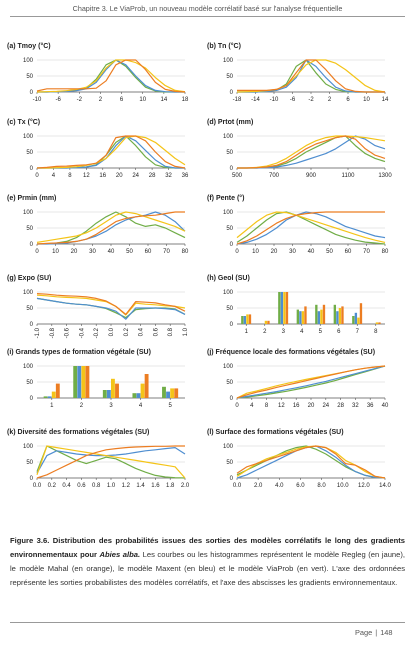 This screenshot has width=415, height=649. What do you see at coordinates (126, 486) in the screenshot?
I see `x-tick-label: 1.2` at bounding box center [126, 486].